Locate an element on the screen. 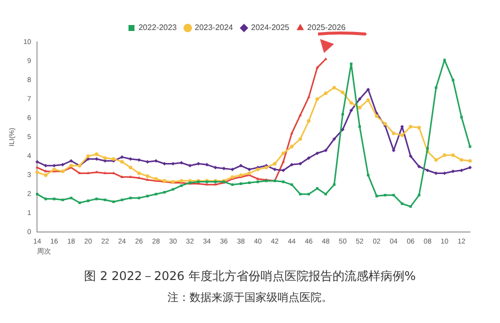  legend-label: 2024-2025 is located at coordinates (270, 27).